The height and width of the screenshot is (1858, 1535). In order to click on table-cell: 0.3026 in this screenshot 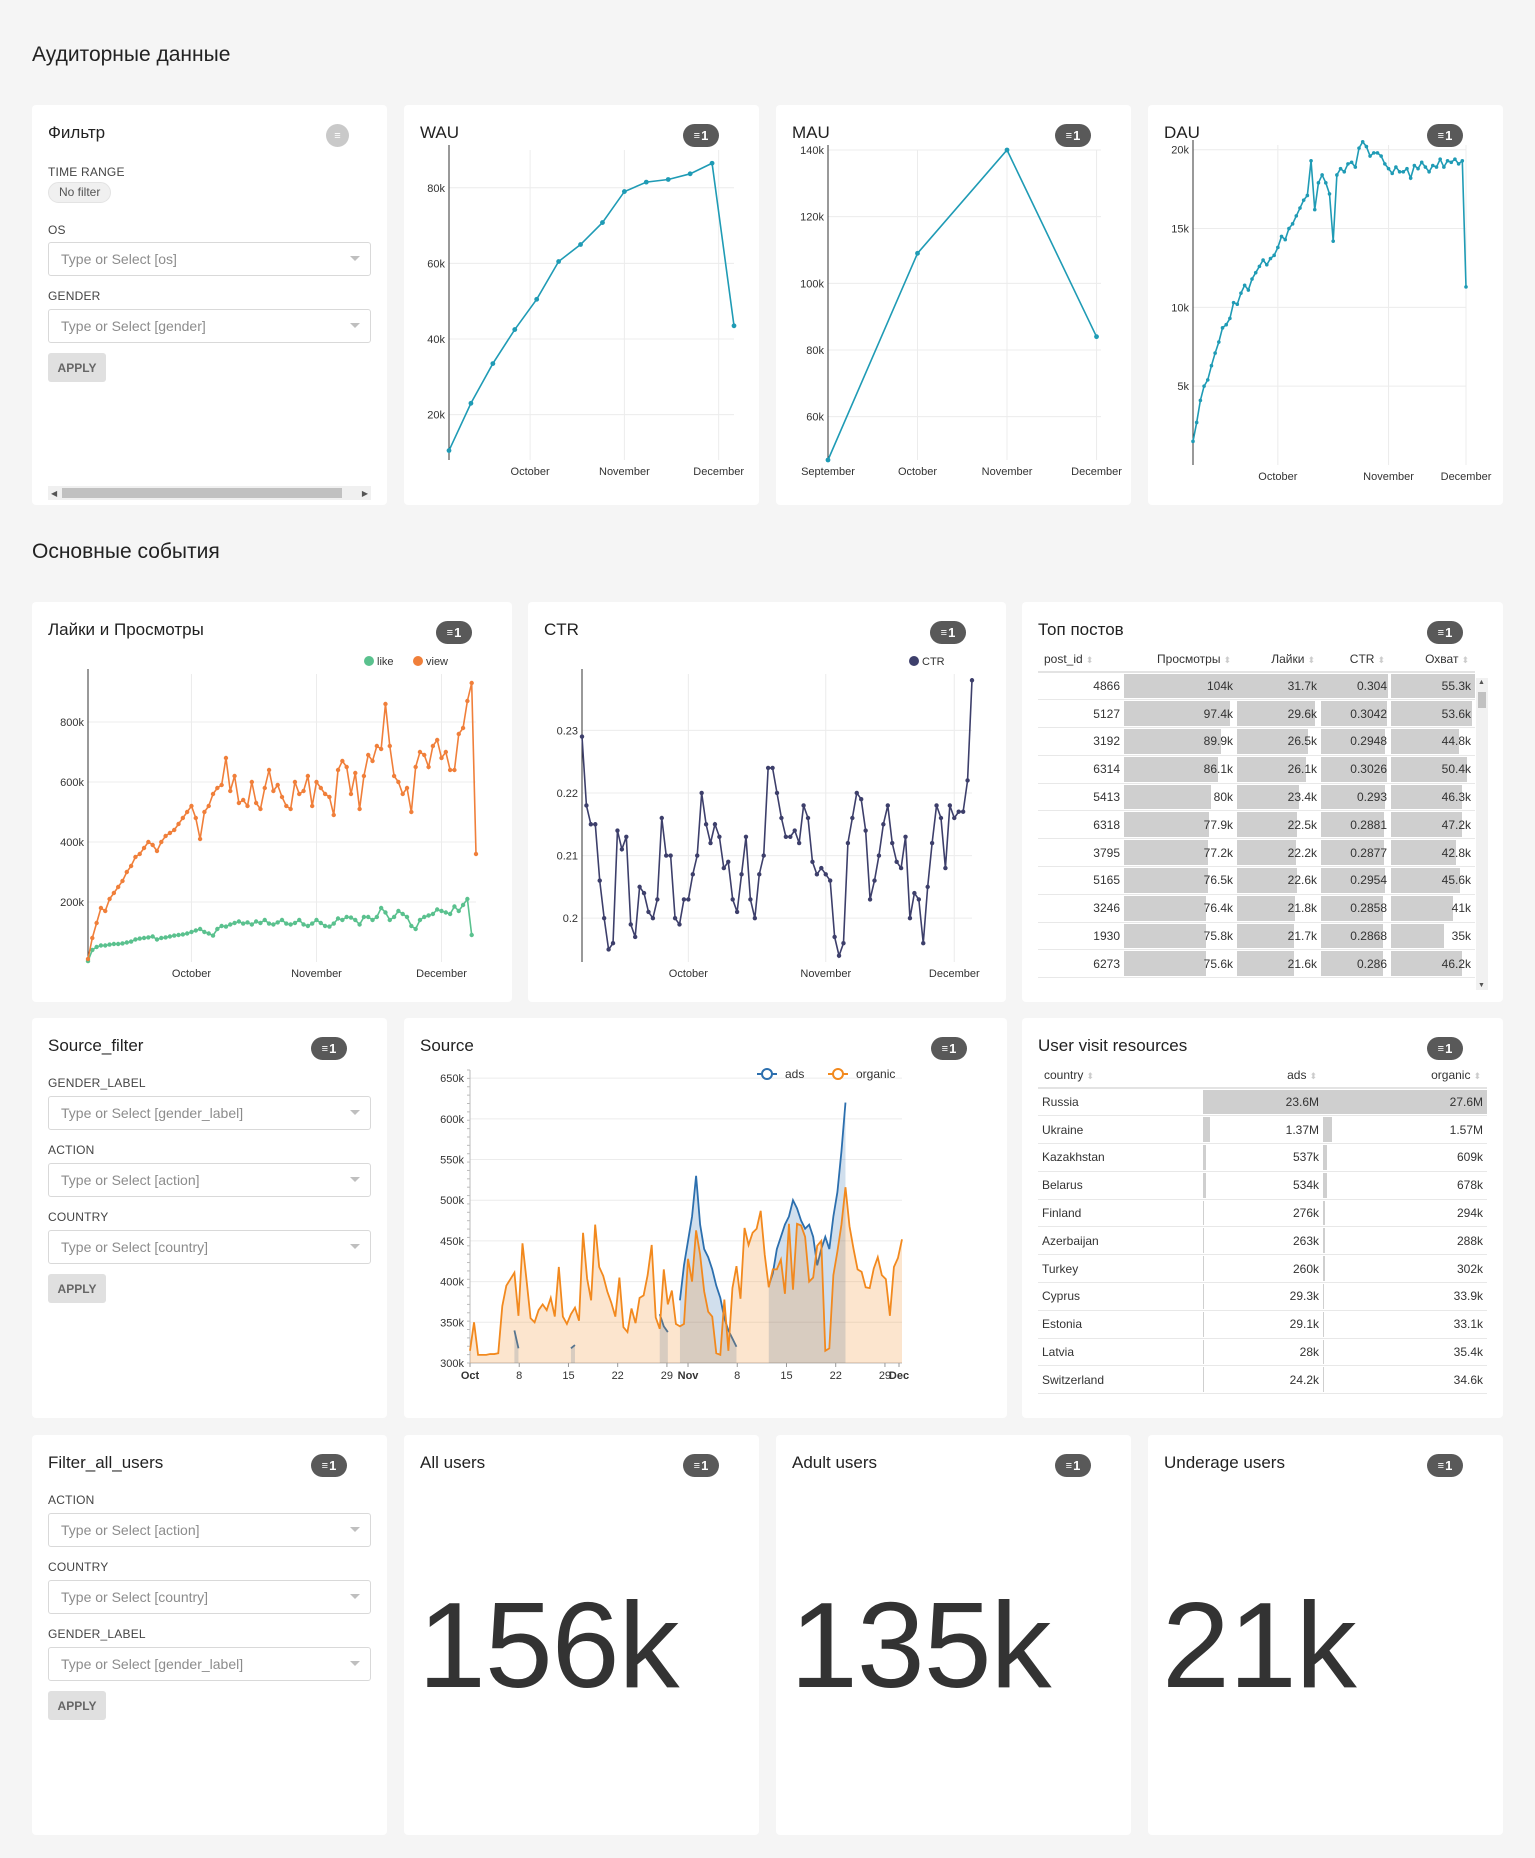, I will do `click(1356, 769)`.